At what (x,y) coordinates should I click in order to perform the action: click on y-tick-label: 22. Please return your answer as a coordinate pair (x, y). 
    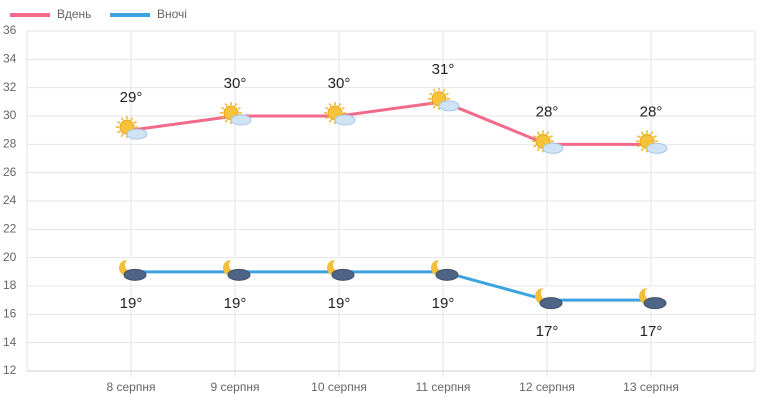
    Looking at the image, I should click on (10, 229).